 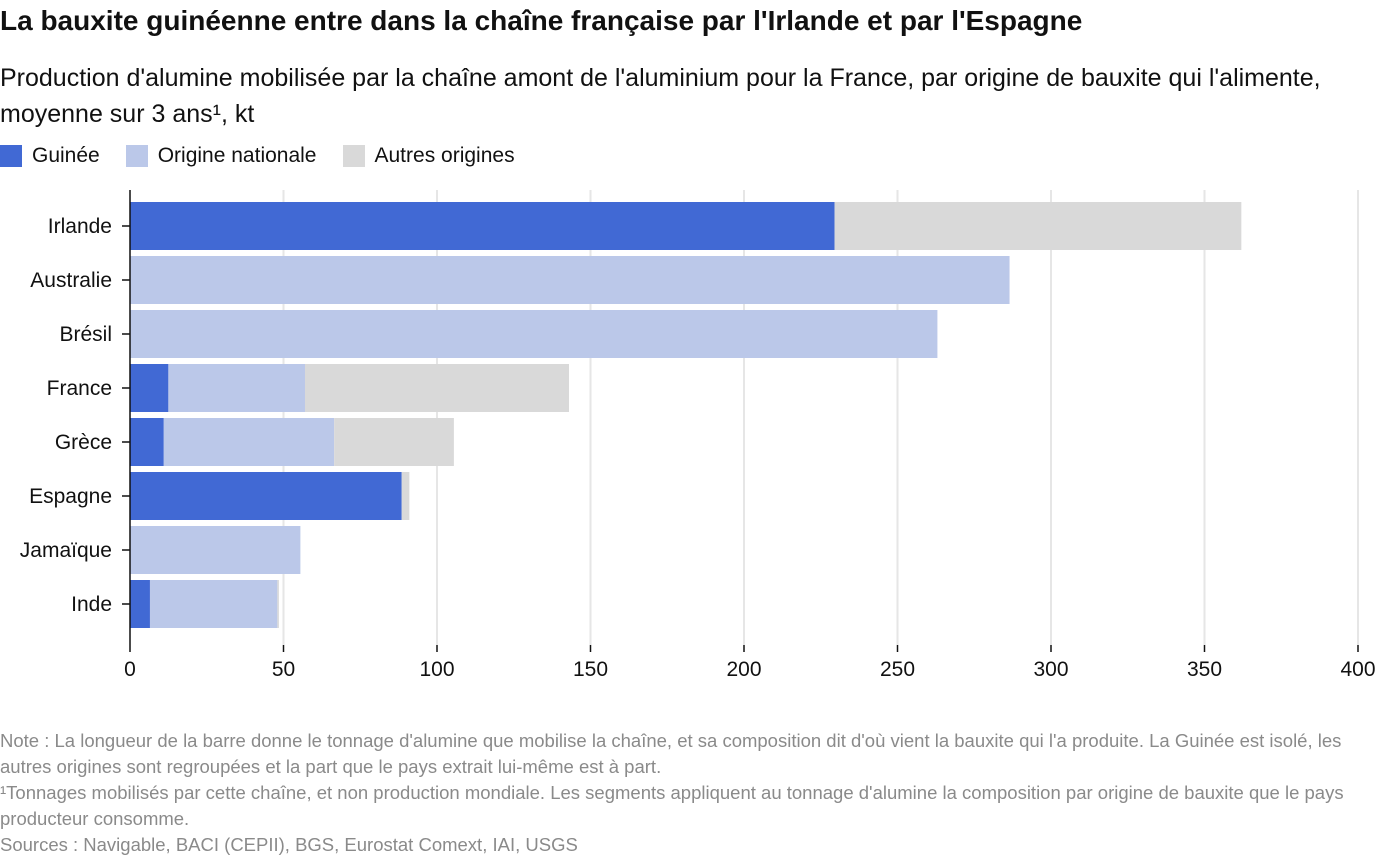 I want to click on legend-label-origine-nationale: Origine nationale, so click(x=237, y=155).